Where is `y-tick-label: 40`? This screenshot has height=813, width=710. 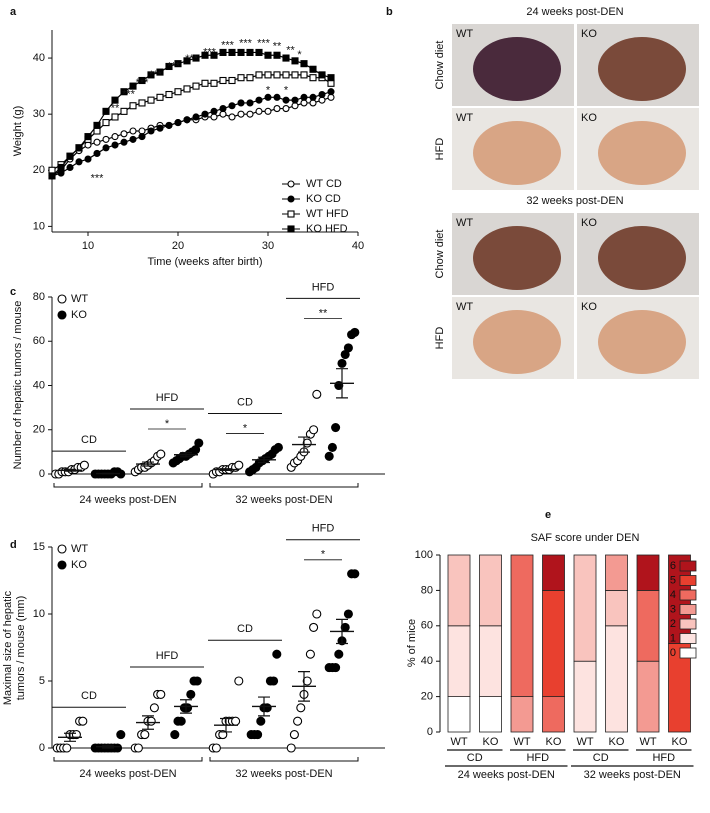 y-tick-label: 40 is located at coordinates (39, 385).